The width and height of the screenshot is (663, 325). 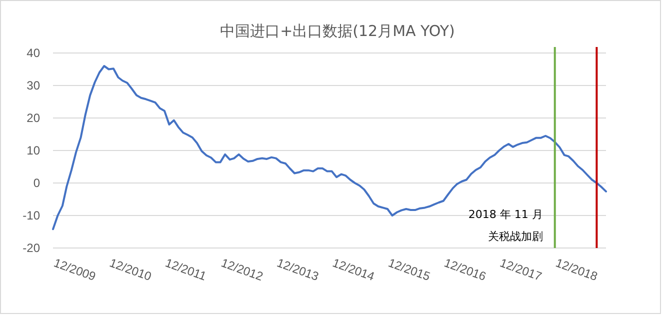 I want to click on y-tick-label: 30, so click(x=33, y=85).